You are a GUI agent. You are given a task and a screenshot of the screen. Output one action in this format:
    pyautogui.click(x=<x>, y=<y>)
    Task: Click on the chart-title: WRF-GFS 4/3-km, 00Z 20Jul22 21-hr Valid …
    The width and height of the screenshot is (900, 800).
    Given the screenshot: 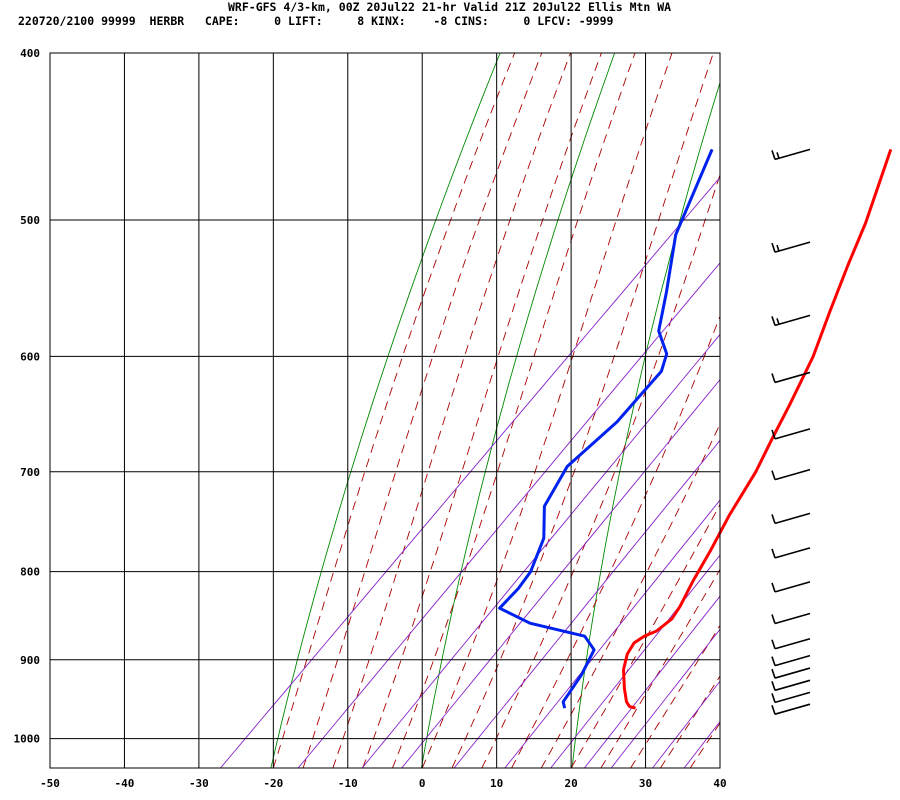 What is the action you would take?
    pyautogui.click(x=450, y=7)
    